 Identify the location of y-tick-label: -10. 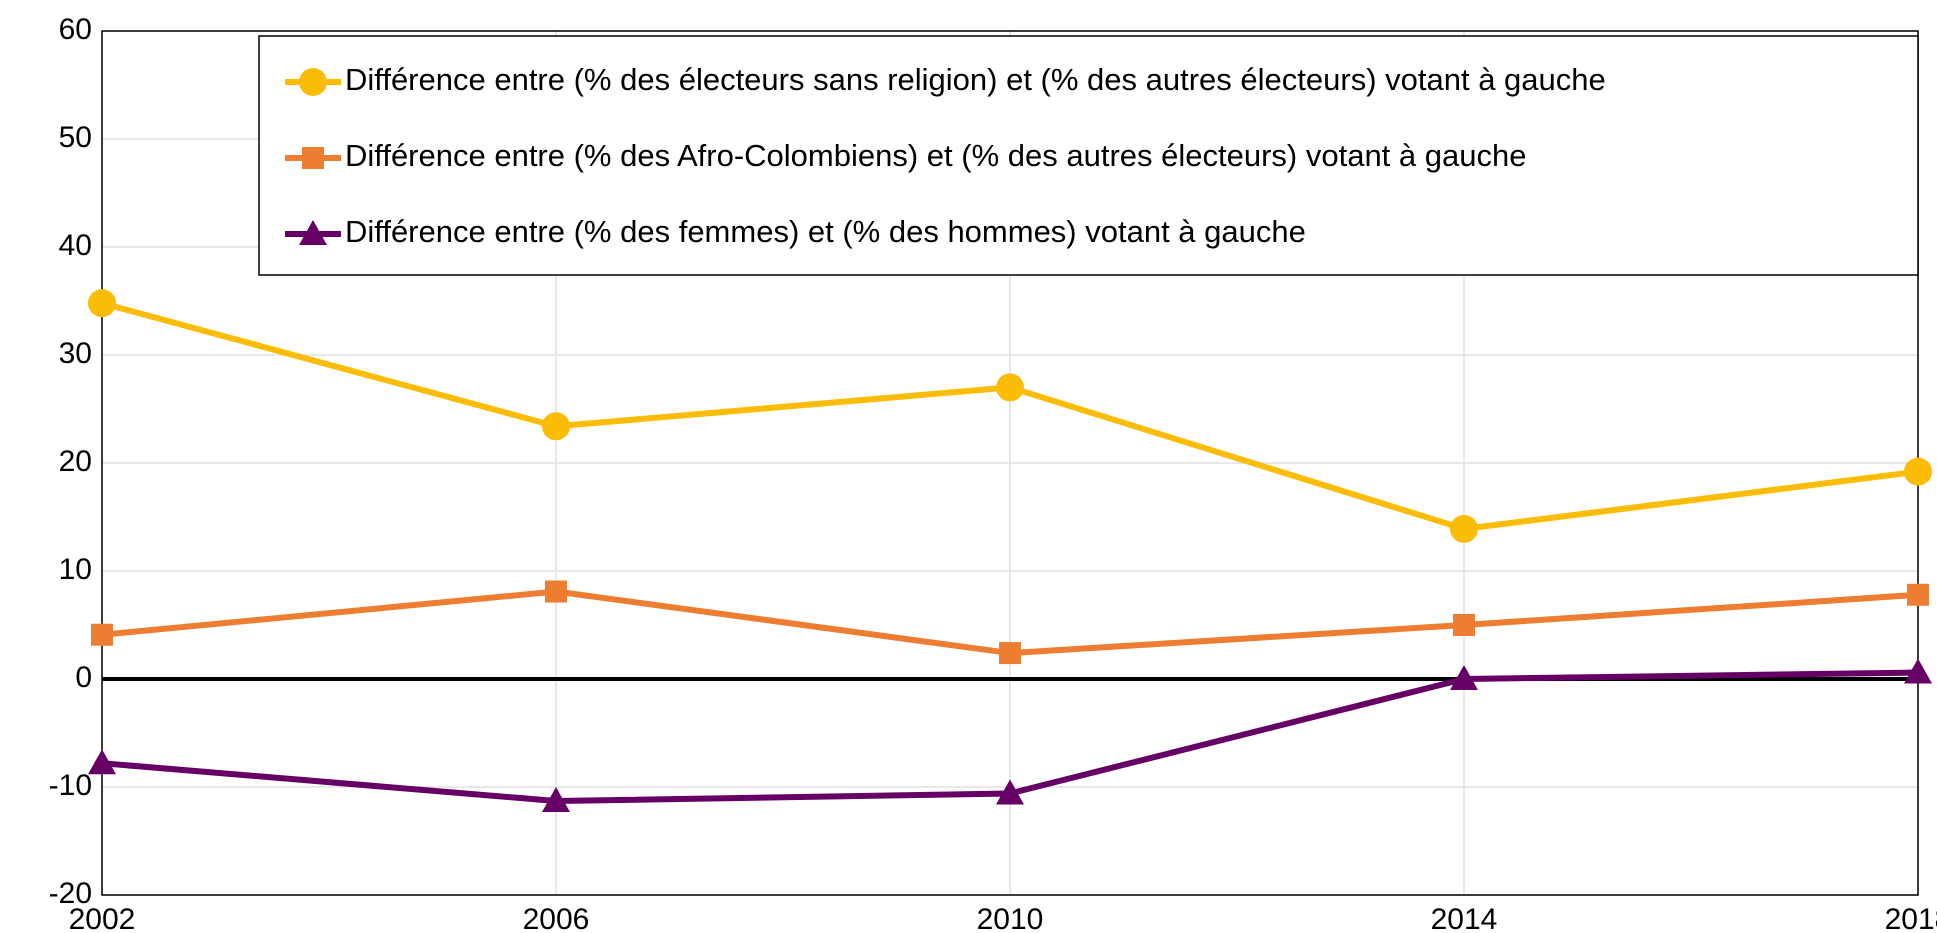
(70, 785).